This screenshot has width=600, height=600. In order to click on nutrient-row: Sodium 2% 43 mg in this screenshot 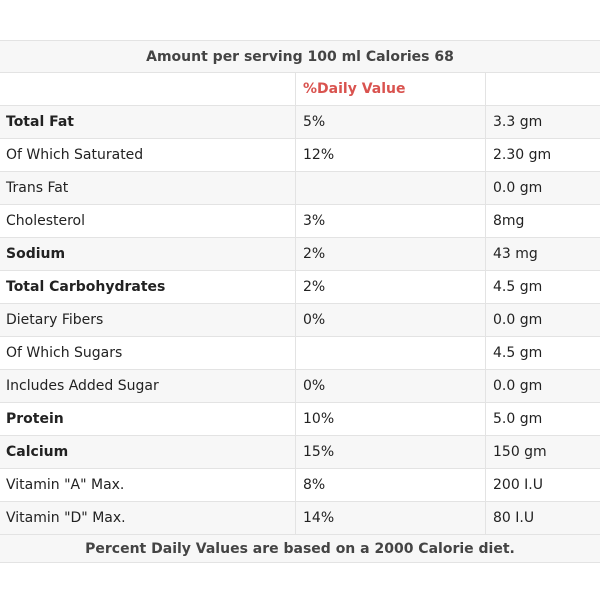, I will do `click(300, 254)`.